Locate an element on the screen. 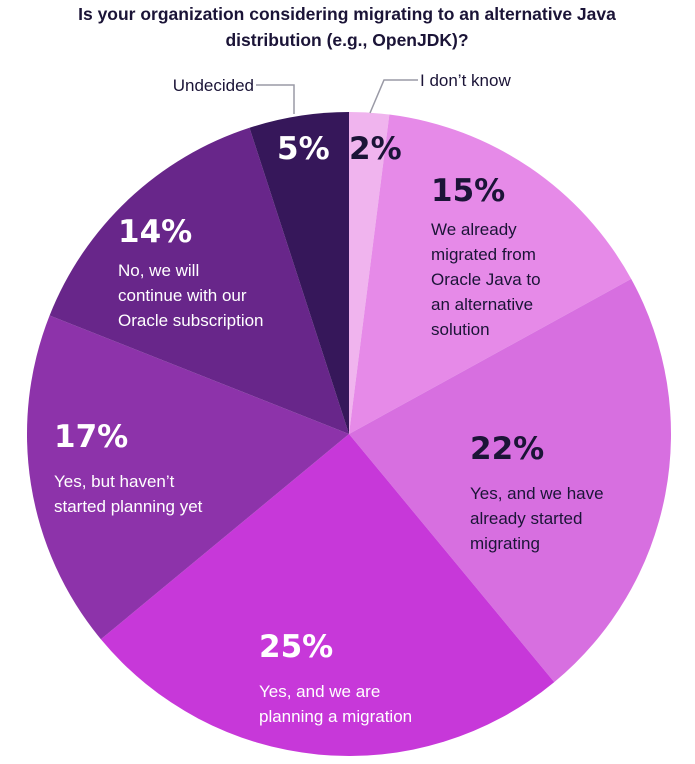  slice-category-label: We already is located at coordinates (474, 229).